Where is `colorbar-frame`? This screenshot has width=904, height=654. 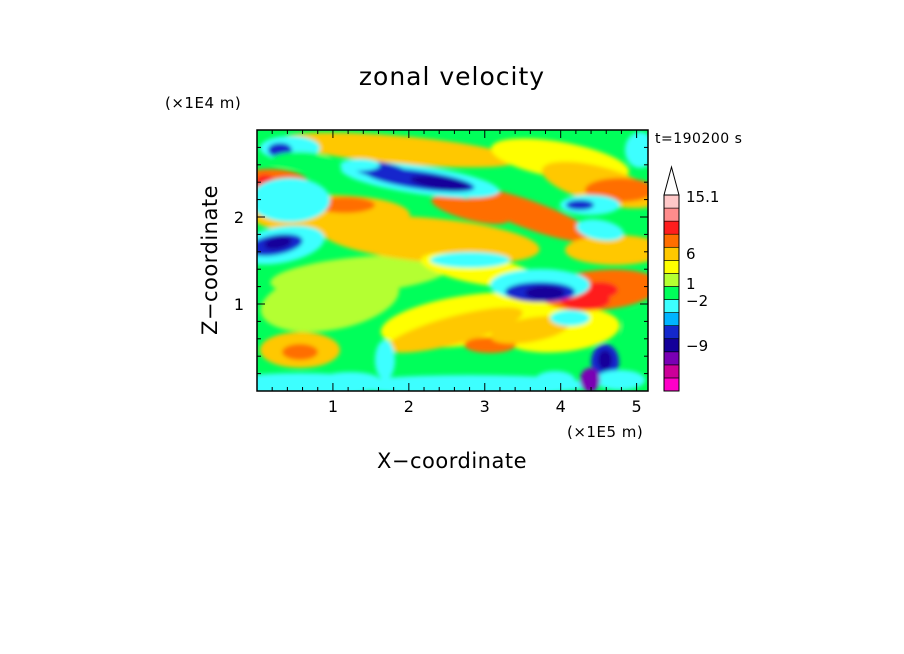
colorbar-frame is located at coordinates (671, 293).